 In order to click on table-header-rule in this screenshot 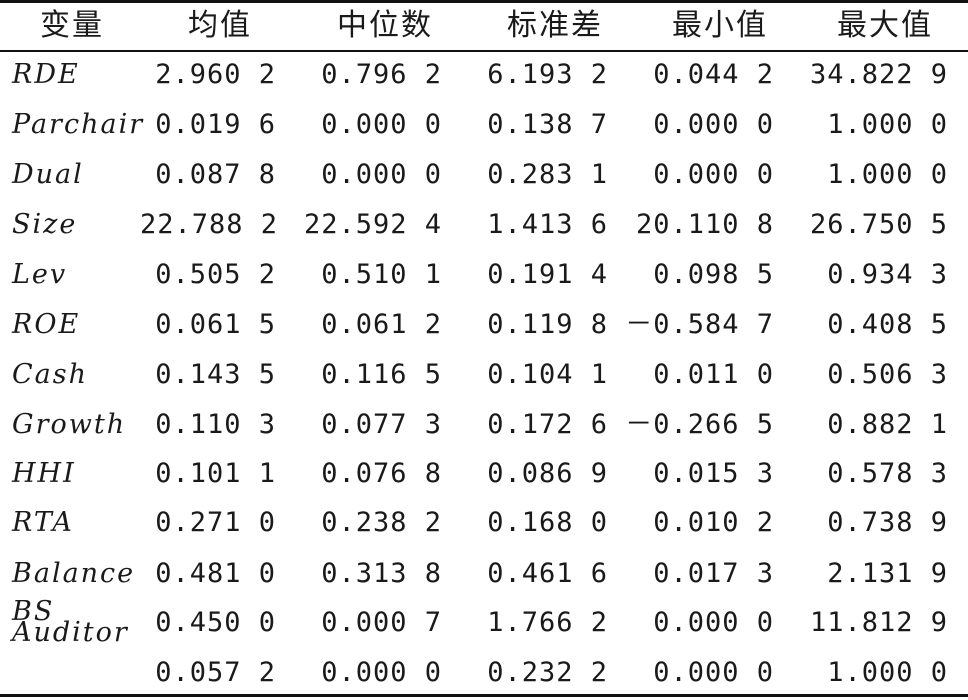, I will do `click(484, 51)`.